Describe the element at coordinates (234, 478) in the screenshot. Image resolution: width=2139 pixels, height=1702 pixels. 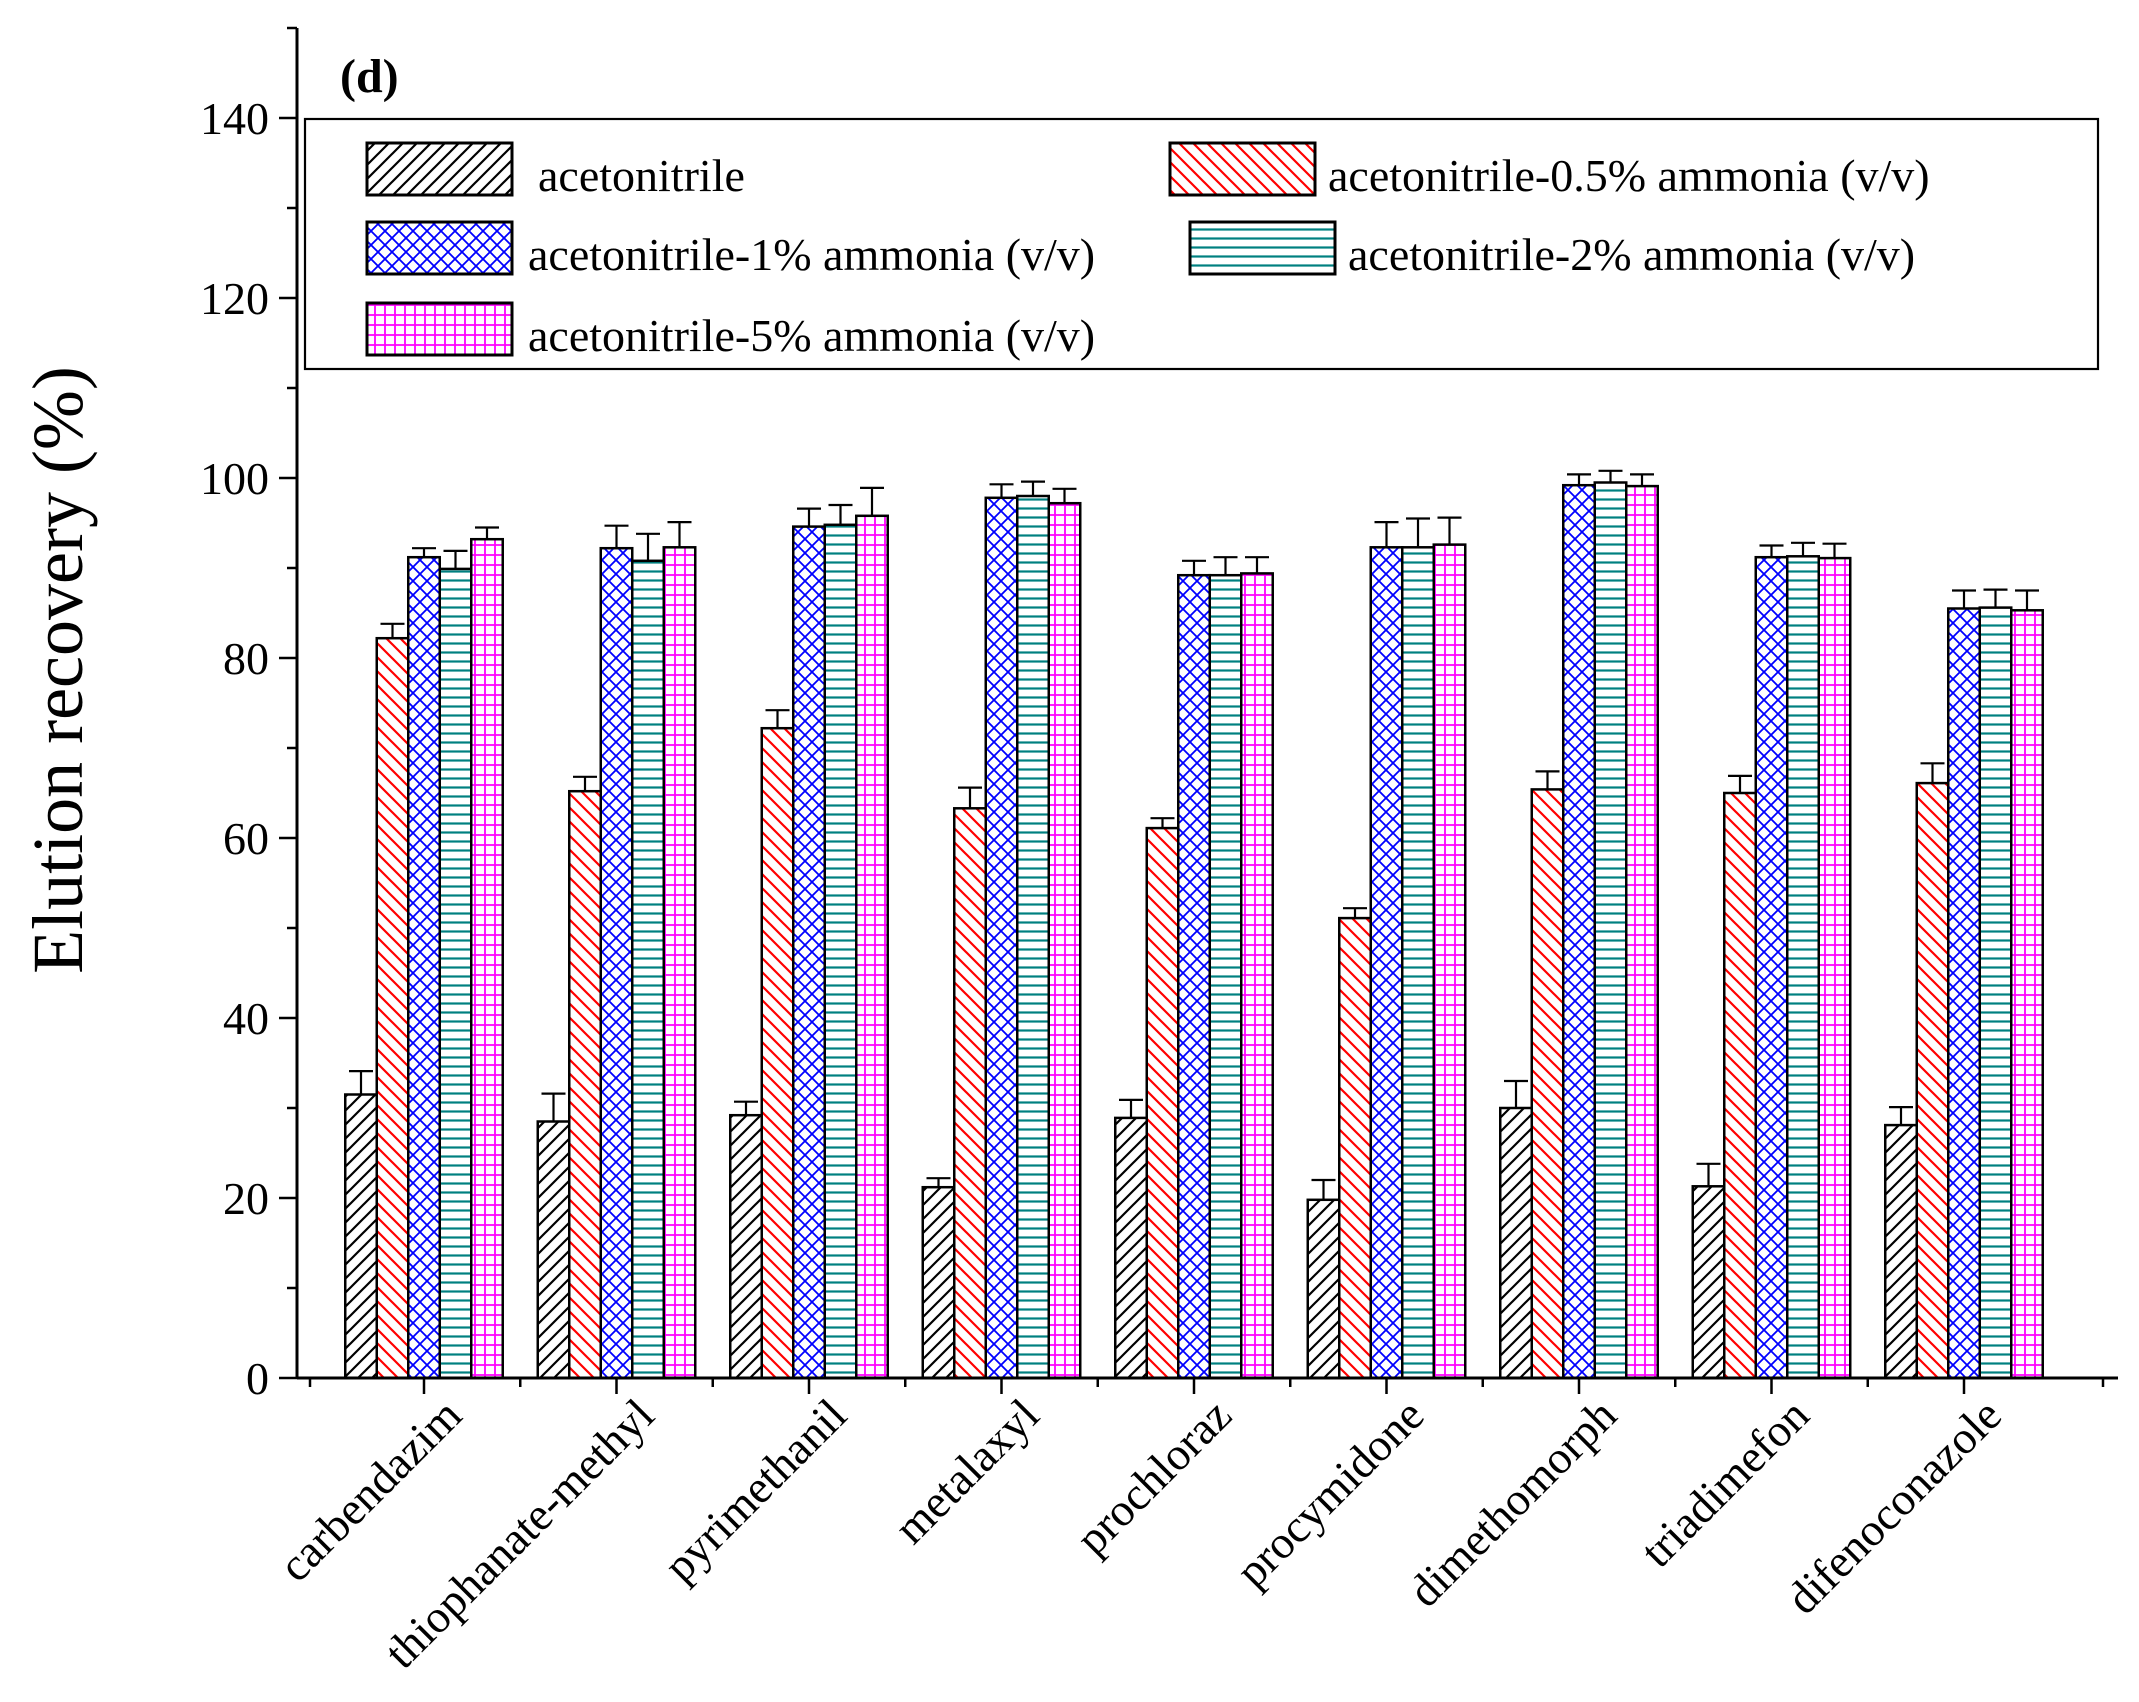
I see `y-tick-label: 100` at that location.